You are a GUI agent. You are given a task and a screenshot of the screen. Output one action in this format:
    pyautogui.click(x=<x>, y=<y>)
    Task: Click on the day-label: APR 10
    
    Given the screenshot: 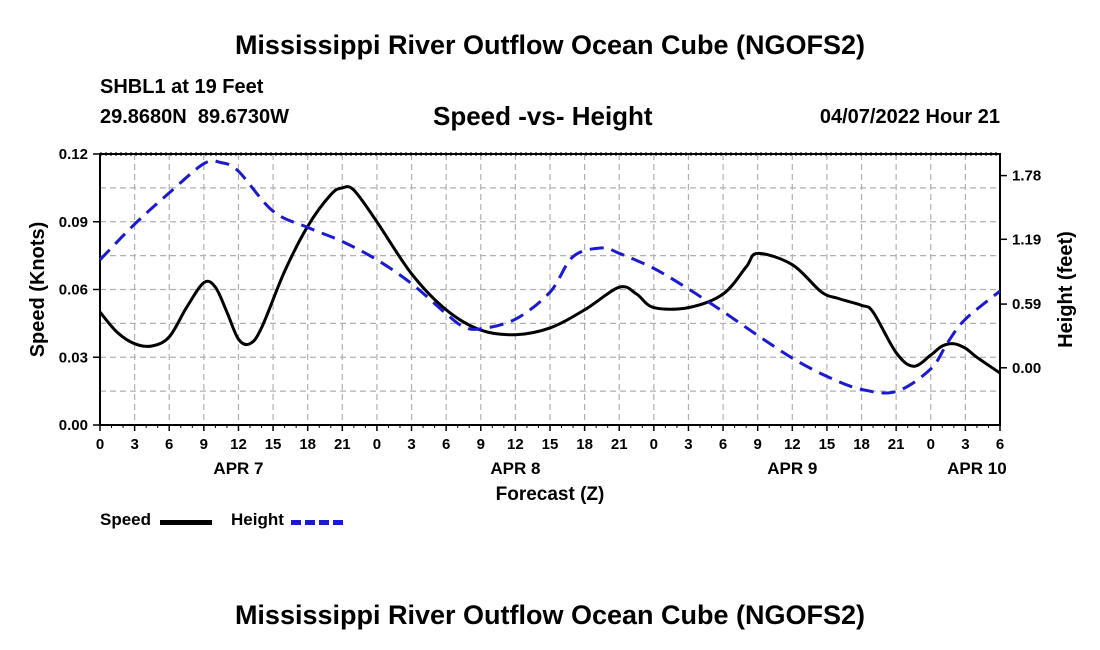 What is the action you would take?
    pyautogui.click(x=977, y=468)
    